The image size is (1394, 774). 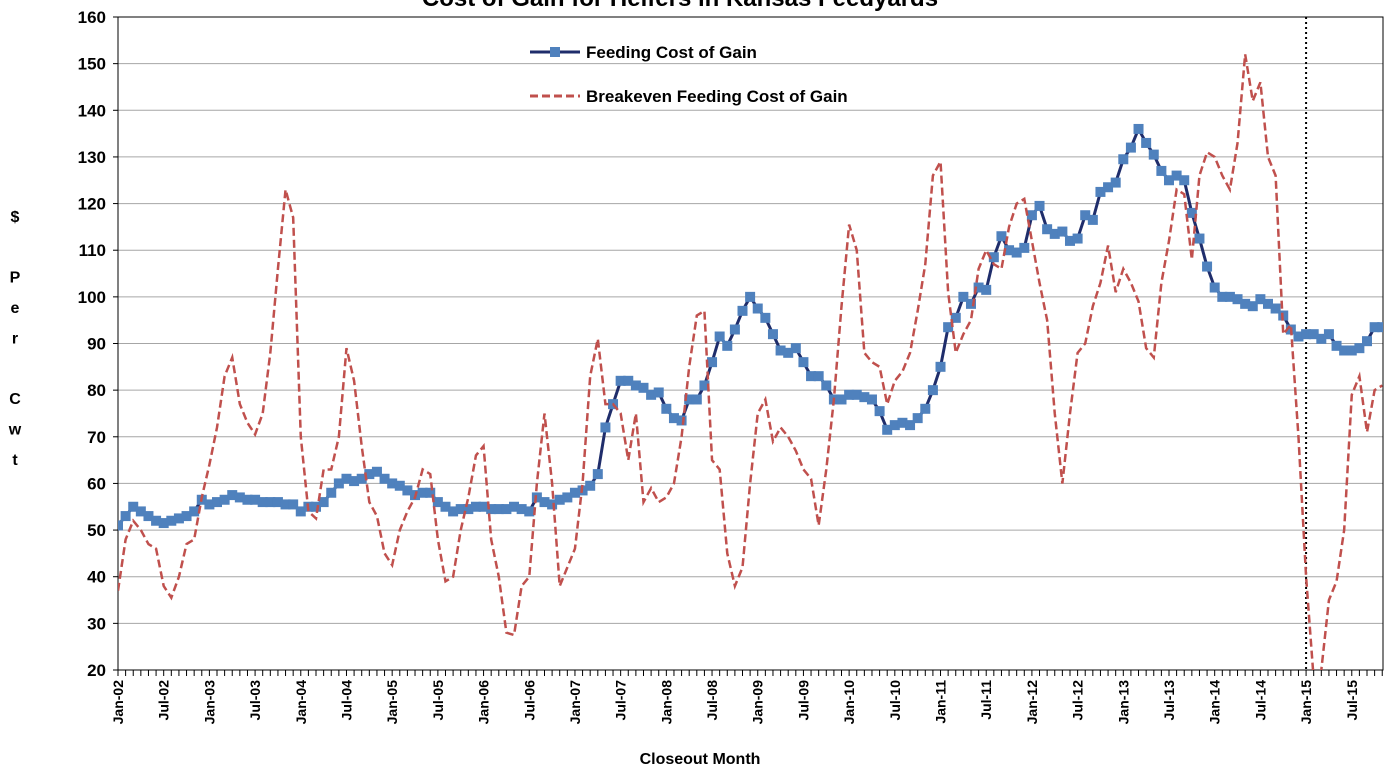 I want to click on x-tick-label: Jan-11, so click(x=941, y=702).